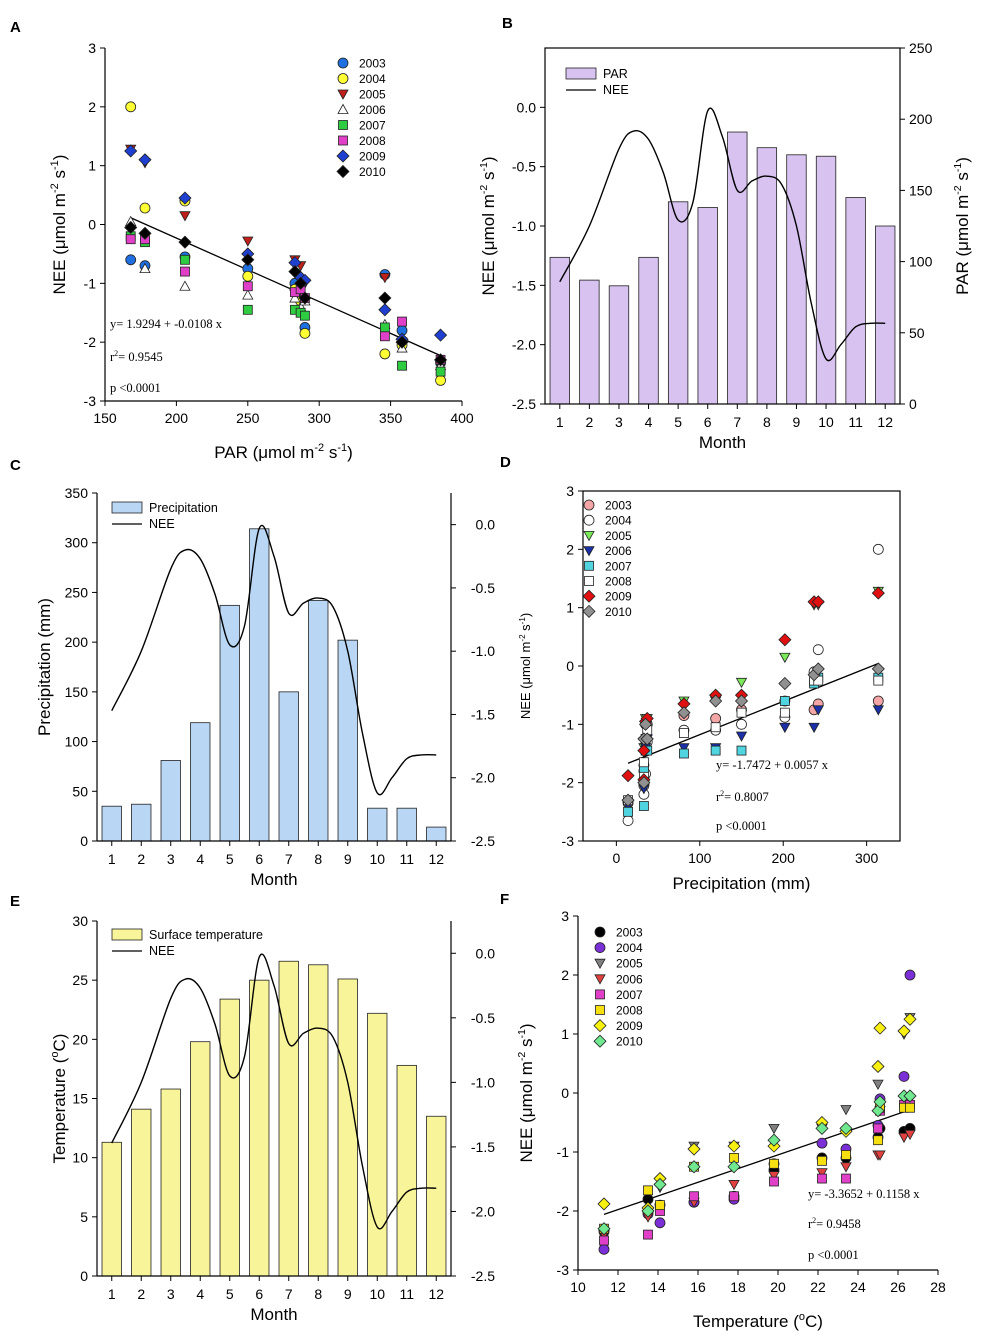 The height and width of the screenshot is (1339, 984). I want to click on legend-marker-2003, so click(600, 932).